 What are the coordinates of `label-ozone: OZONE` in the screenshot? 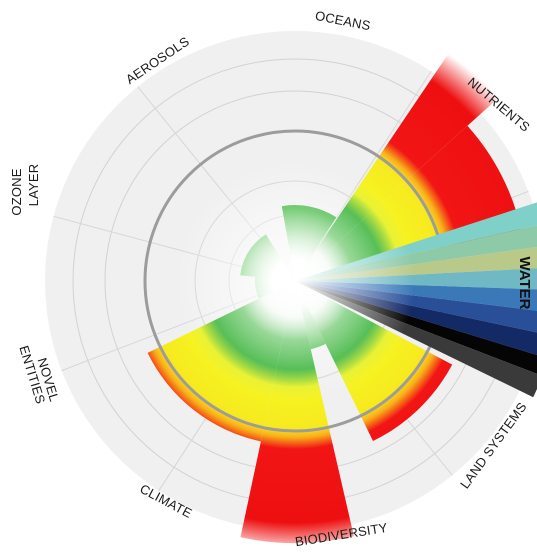 It's located at (16, 191).